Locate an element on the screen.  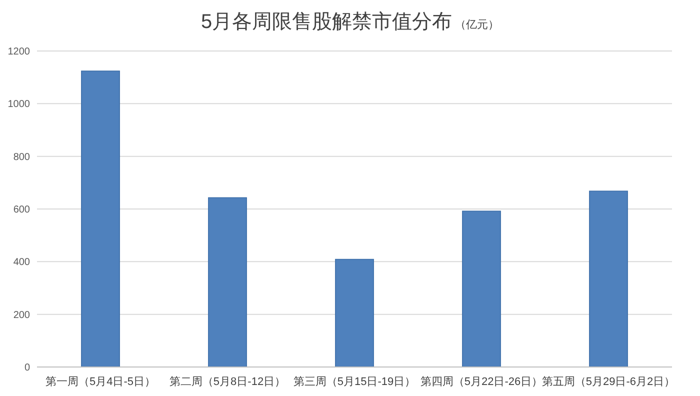
x-tick-label: 第四周（5月22日-26日） is located at coordinates (481, 382).